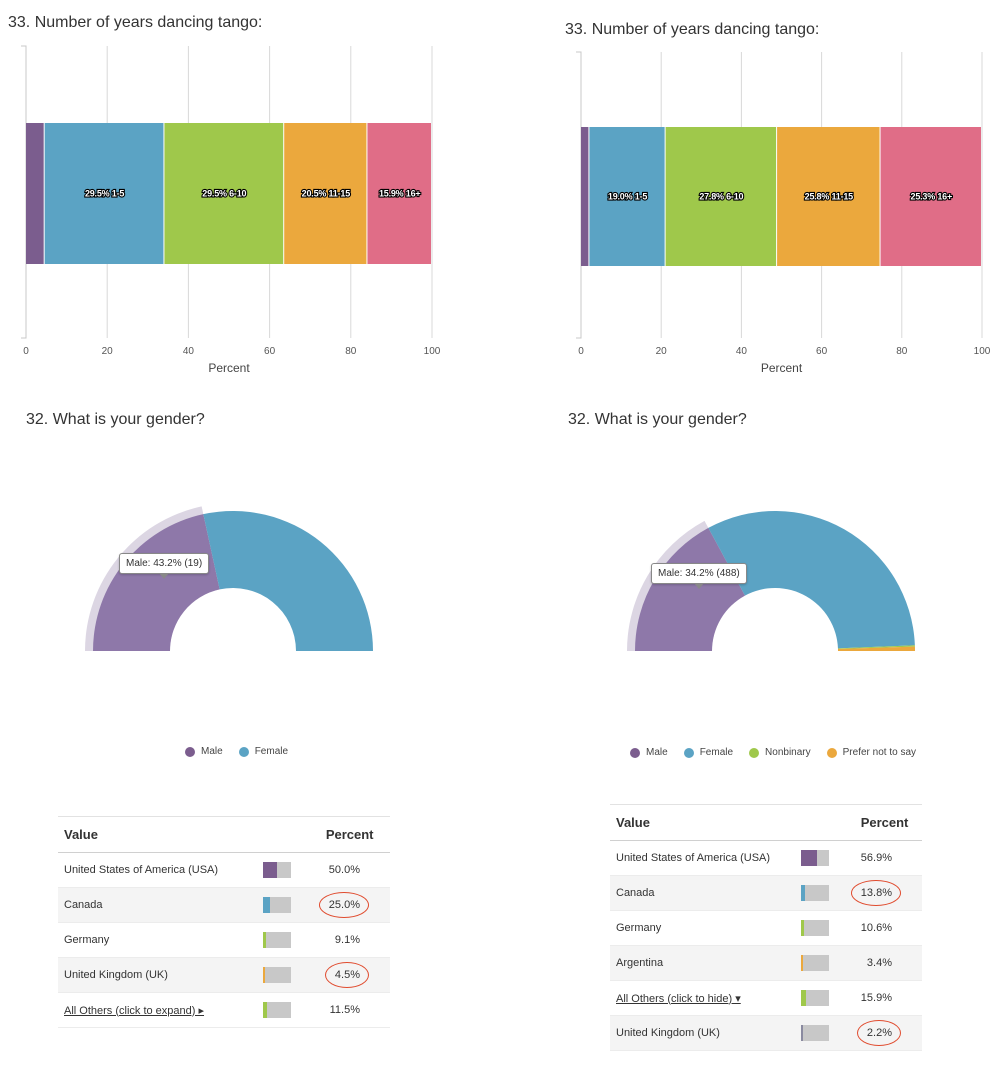 Image resolution: width=1000 pixels, height=1073 pixels. I want to click on table-row: Germany 10.6%, so click(766, 928).